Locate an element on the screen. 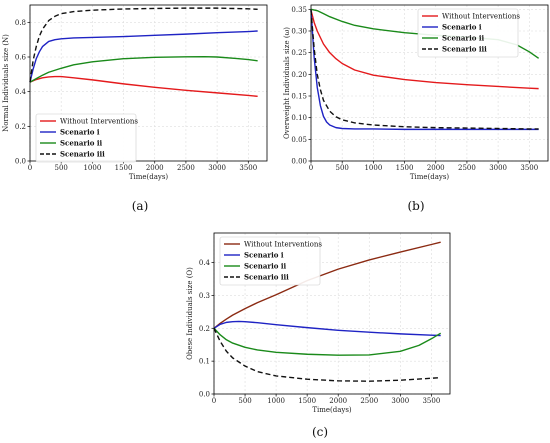 The width and height of the screenshot is (550, 443). y-axis-label: Normal Individuals size (N) is located at coordinates (6, 83).